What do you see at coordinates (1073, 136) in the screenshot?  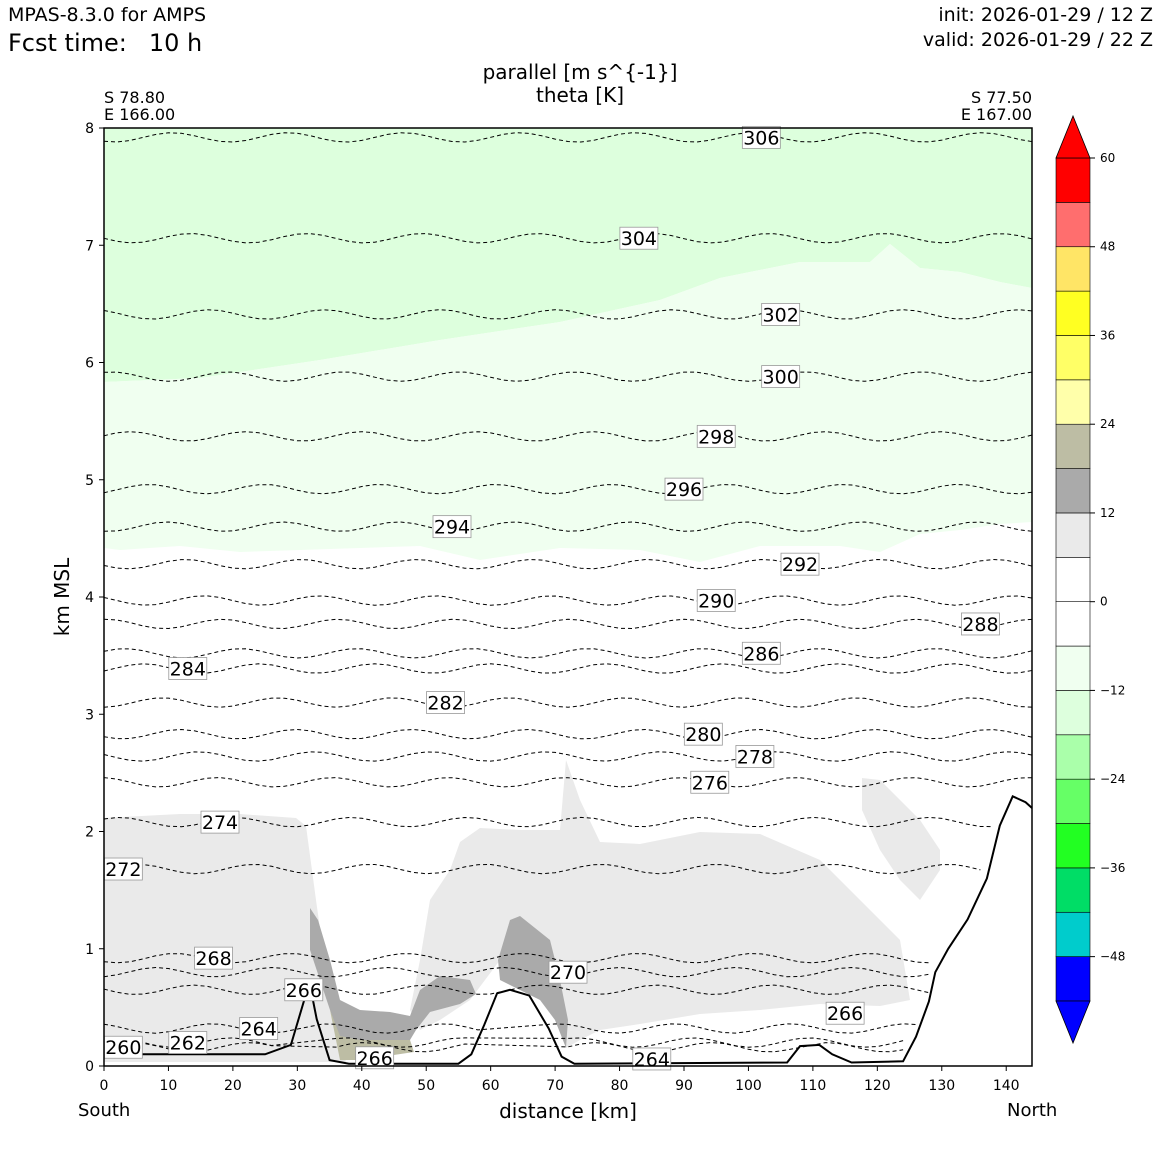 I see `colorbar-extend-high` at bounding box center [1073, 136].